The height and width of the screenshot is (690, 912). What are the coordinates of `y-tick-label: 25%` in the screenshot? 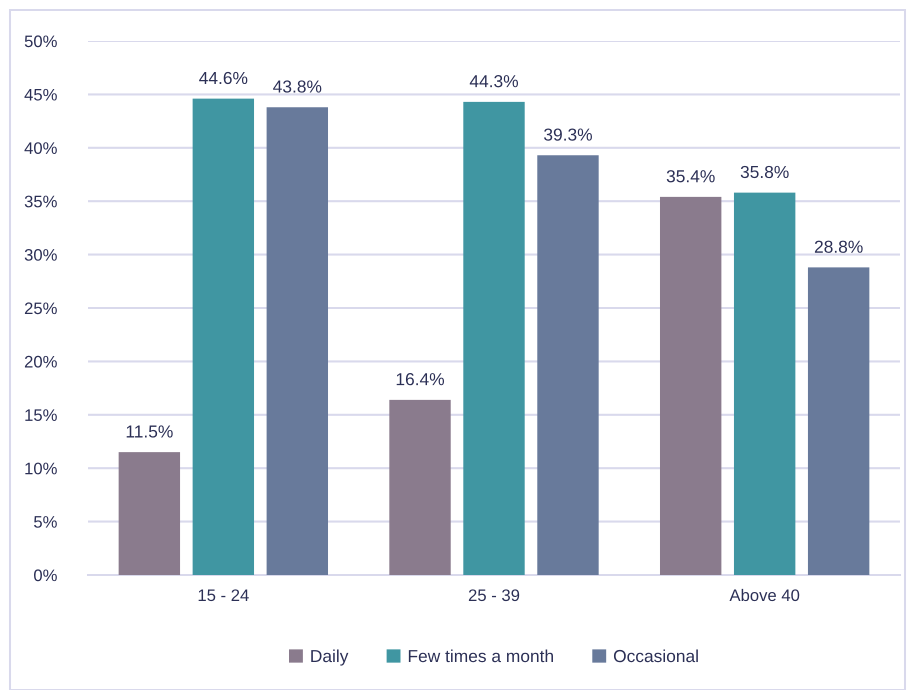 It's located at (40, 308).